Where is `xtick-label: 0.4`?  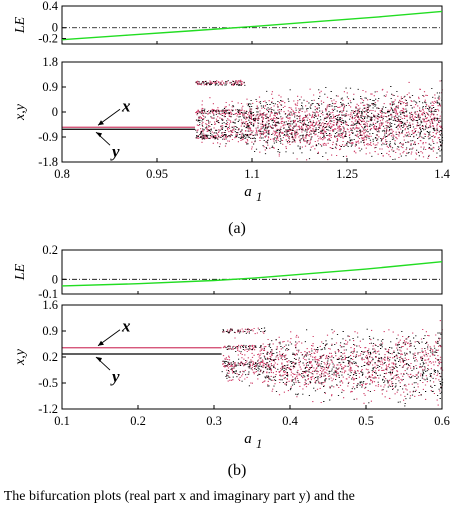
xtick-label: 0.4 is located at coordinates (290, 421).